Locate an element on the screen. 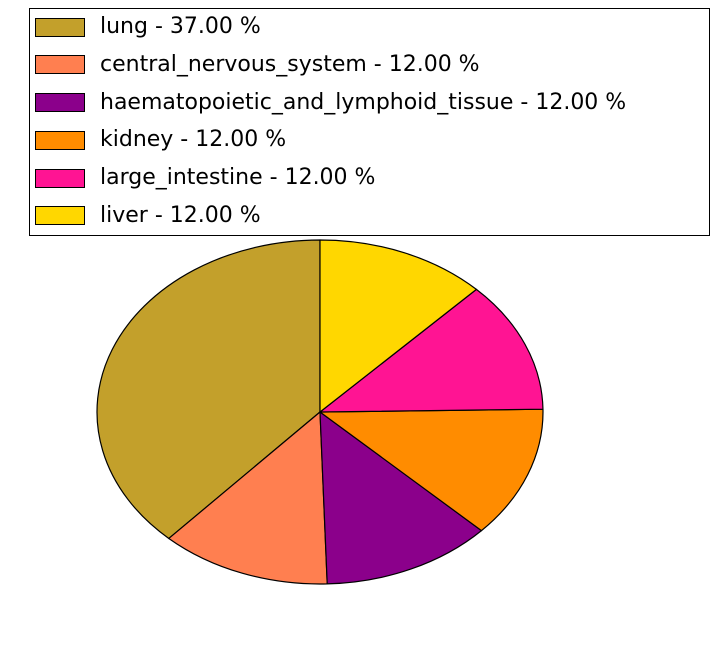 This screenshot has height=662, width=719. pie-slice-haematopoietic_and_lymphoid_tissue is located at coordinates (401, 498).